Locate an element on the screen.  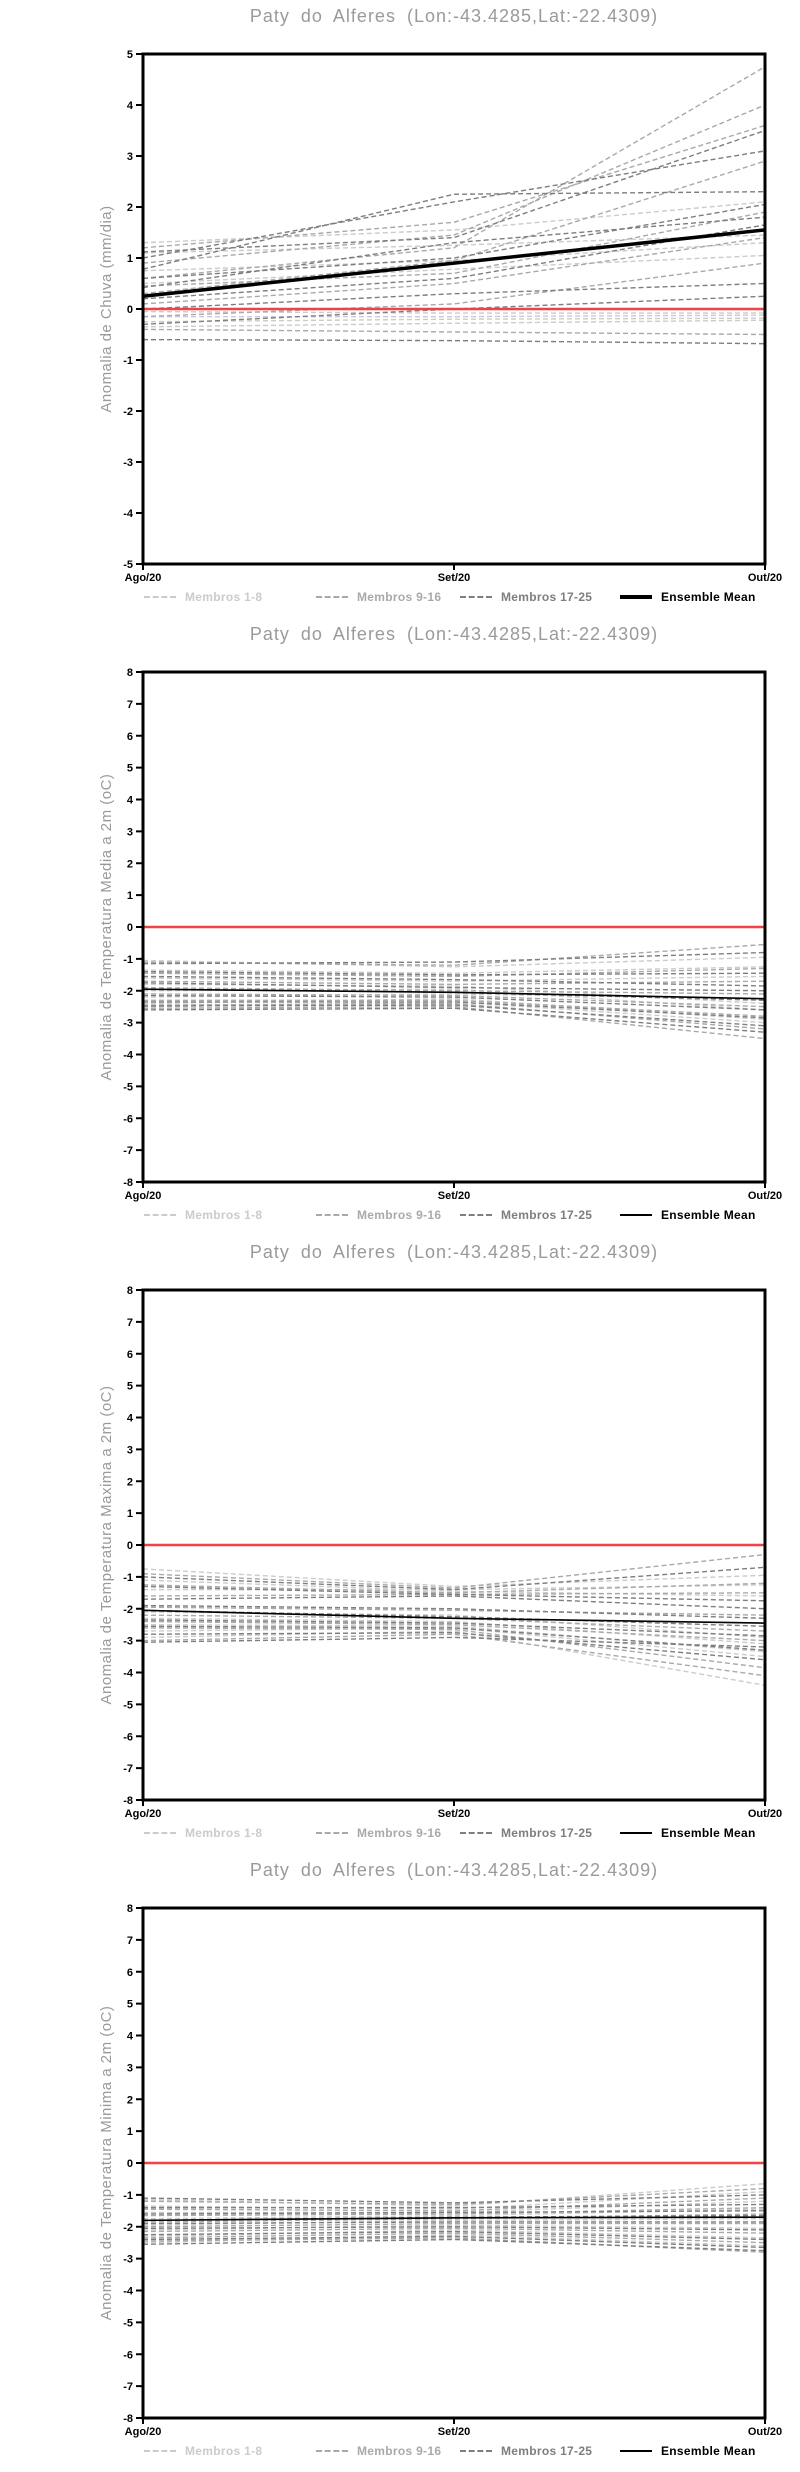
y-tick-label: 0 is located at coordinates (130, 310).